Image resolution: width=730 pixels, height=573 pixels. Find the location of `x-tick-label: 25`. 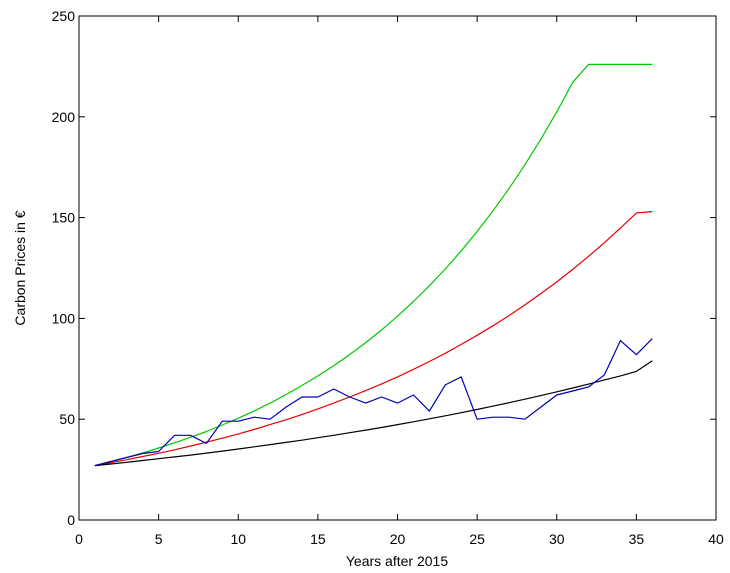

x-tick-label: 25 is located at coordinates (477, 539).